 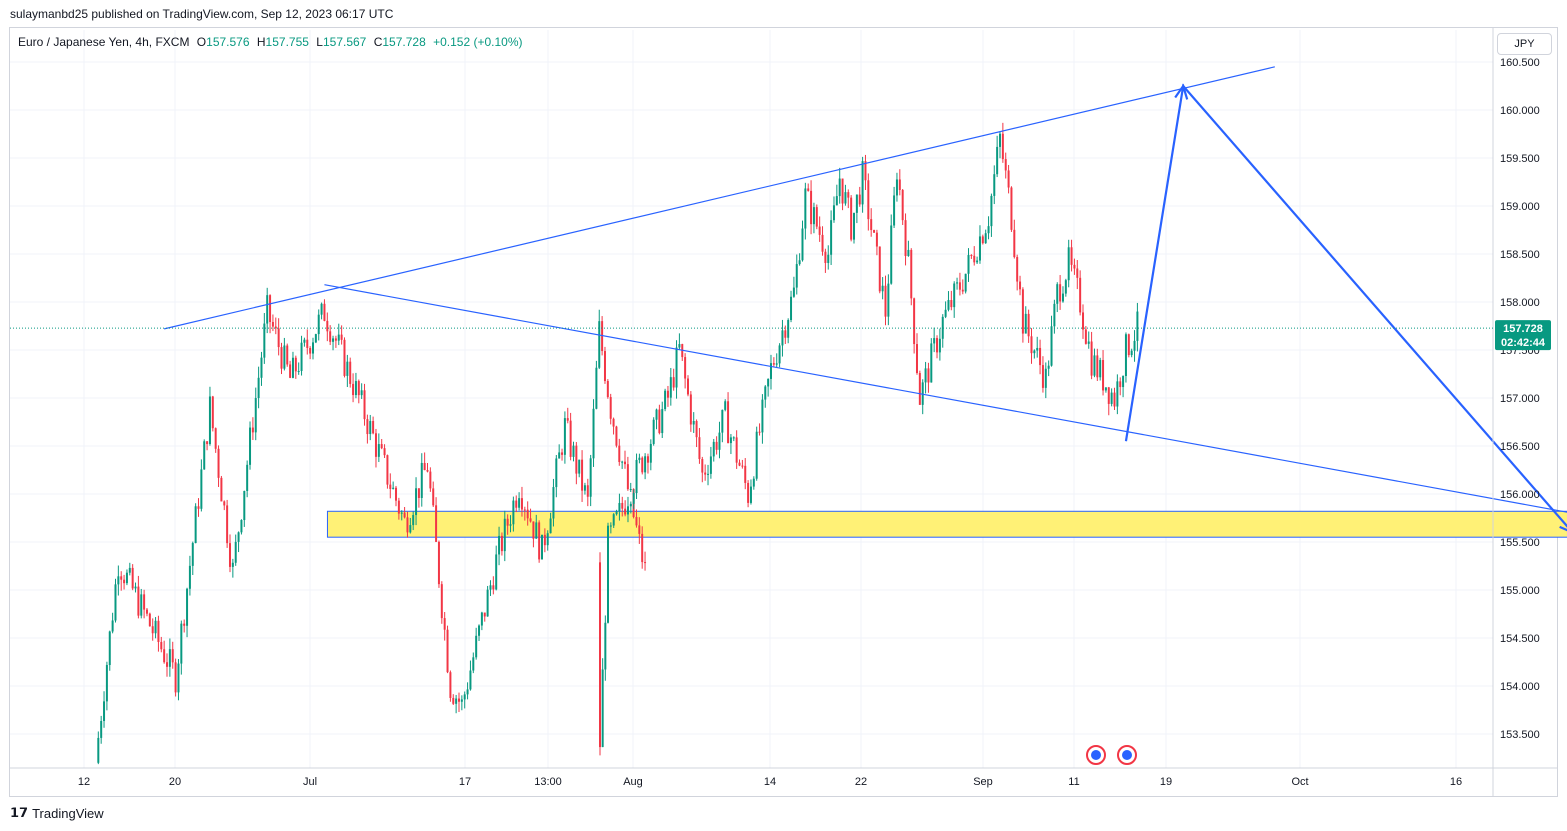 I want to click on low-value: 157.567, so click(x=344, y=42).